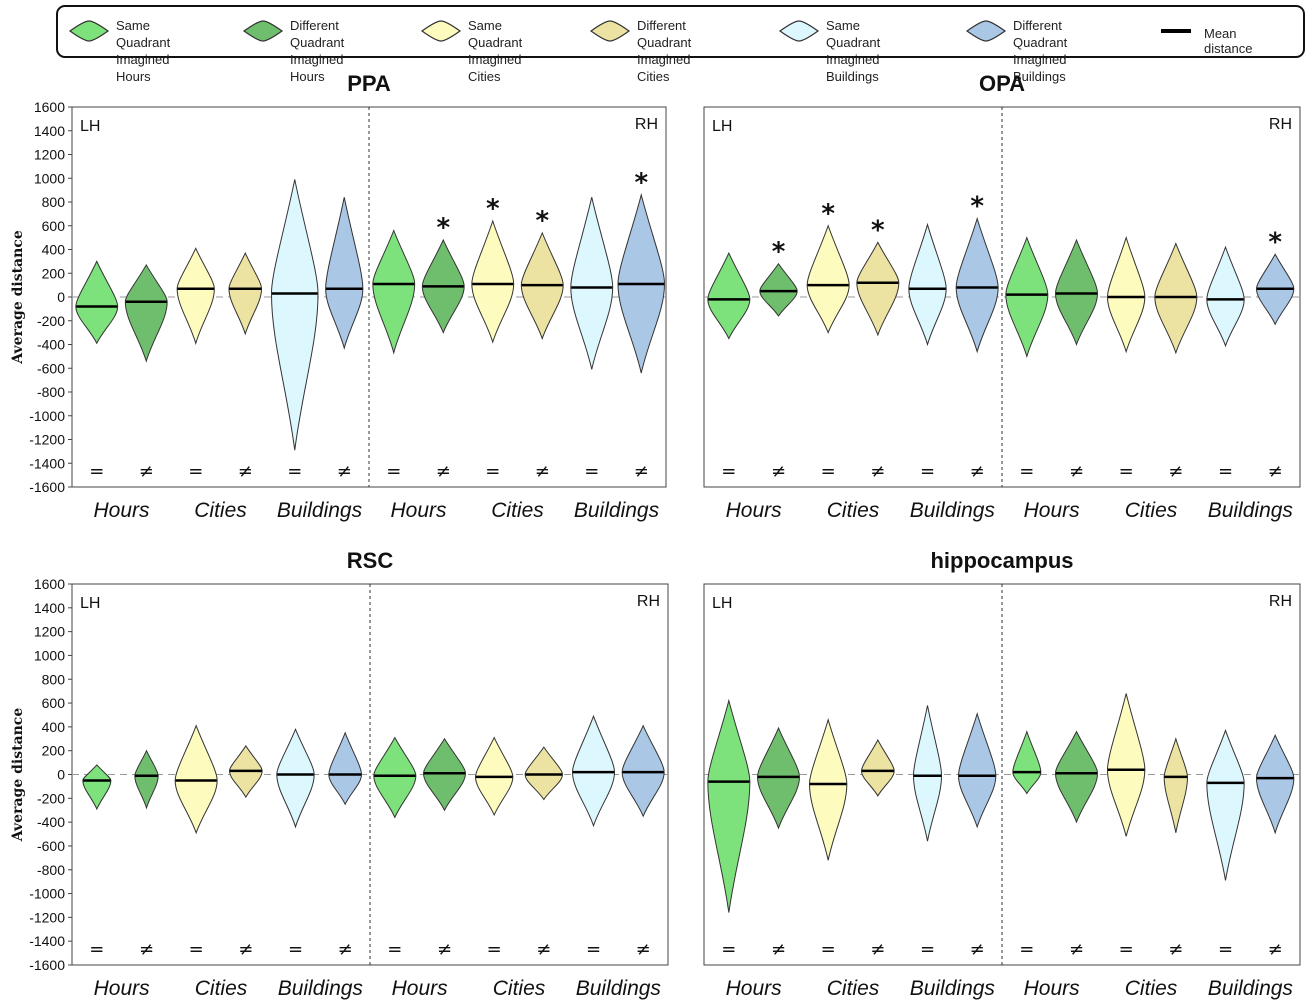  Describe the element at coordinates (49, 107) in the screenshot. I see `y-tick-label: 1600` at that location.